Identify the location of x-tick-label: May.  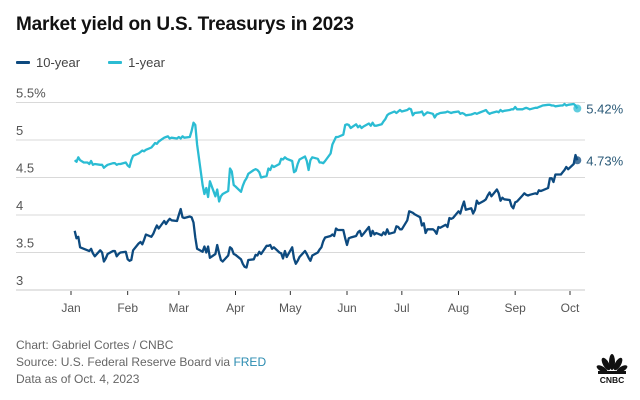
(290, 308).